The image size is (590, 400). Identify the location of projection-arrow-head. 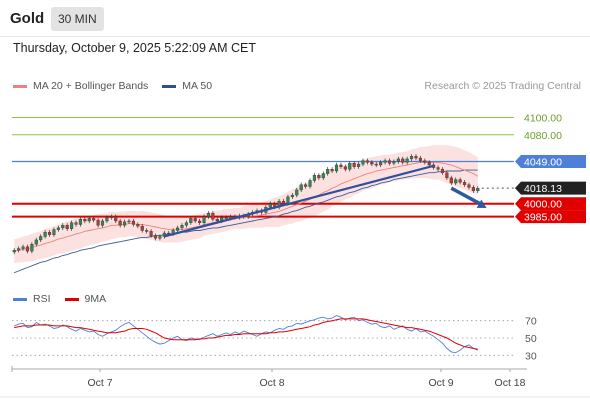
(481, 204).